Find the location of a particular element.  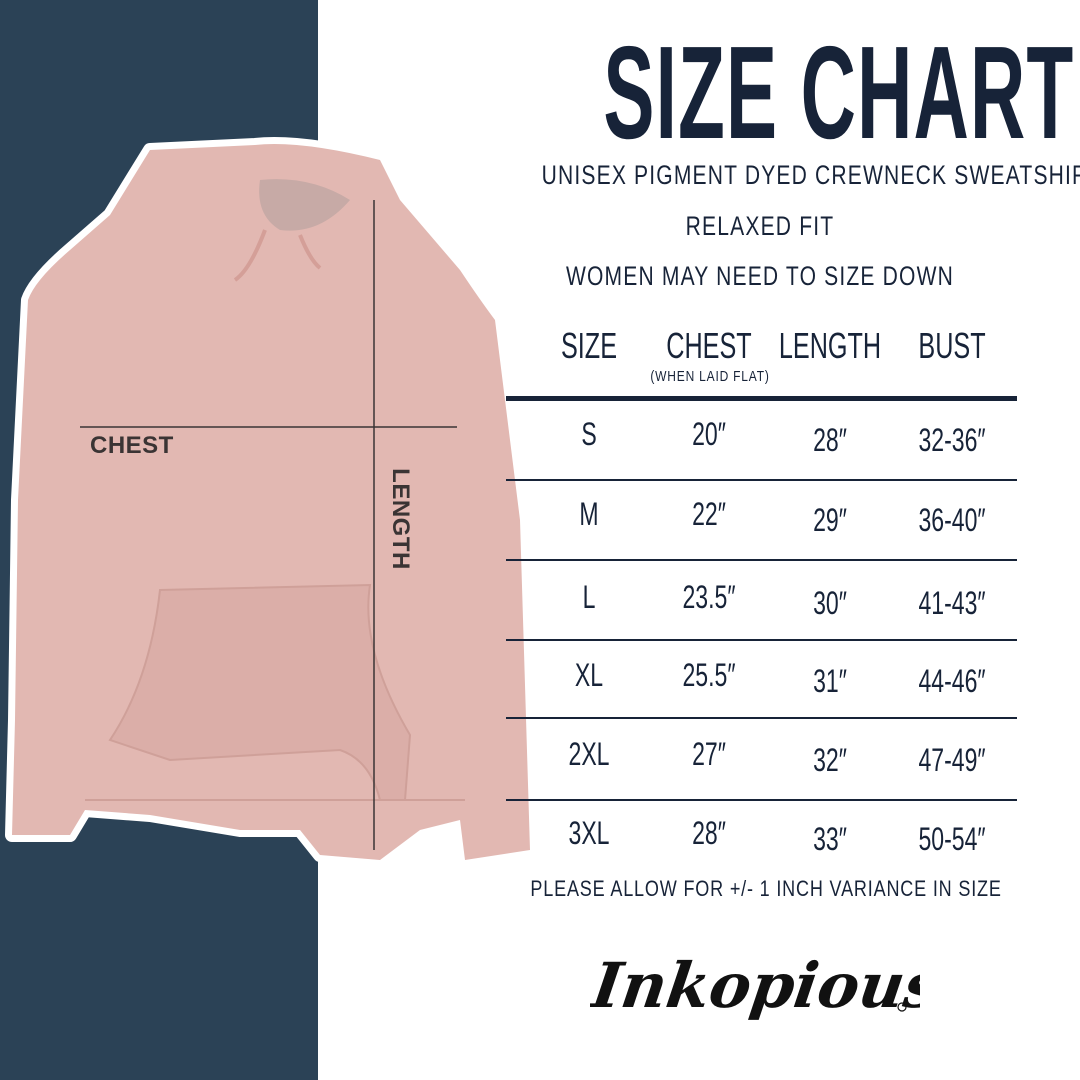

cell-size: M is located at coordinates (589, 514).